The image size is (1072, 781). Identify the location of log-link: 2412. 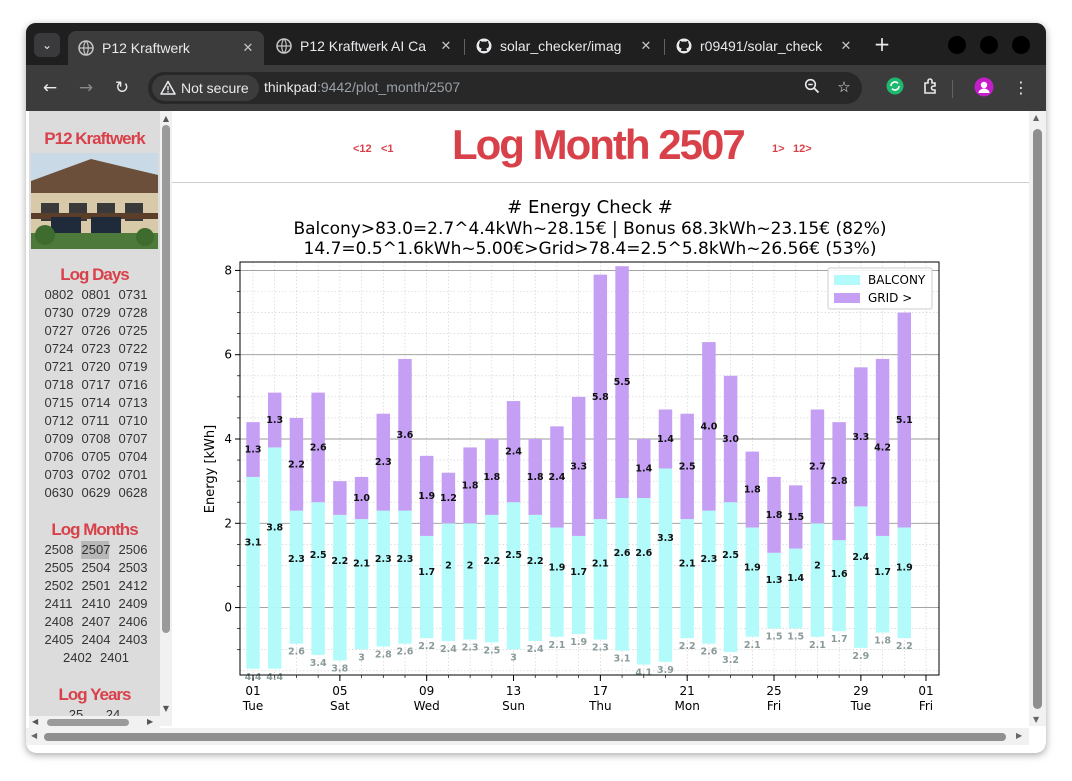
(133, 585).